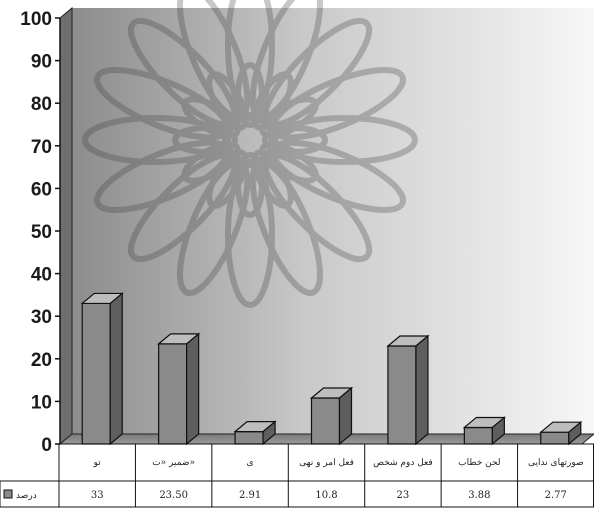 Image resolution: width=594 pixels, height=508 pixels. I want to click on data-value-label: 23, so click(403, 495).